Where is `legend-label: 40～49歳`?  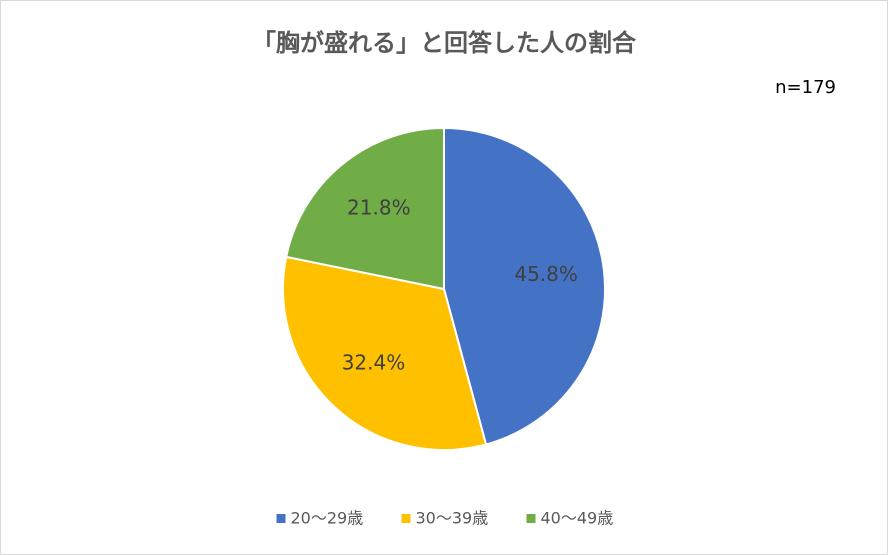
legend-label: 40～49歳 is located at coordinates (577, 518).